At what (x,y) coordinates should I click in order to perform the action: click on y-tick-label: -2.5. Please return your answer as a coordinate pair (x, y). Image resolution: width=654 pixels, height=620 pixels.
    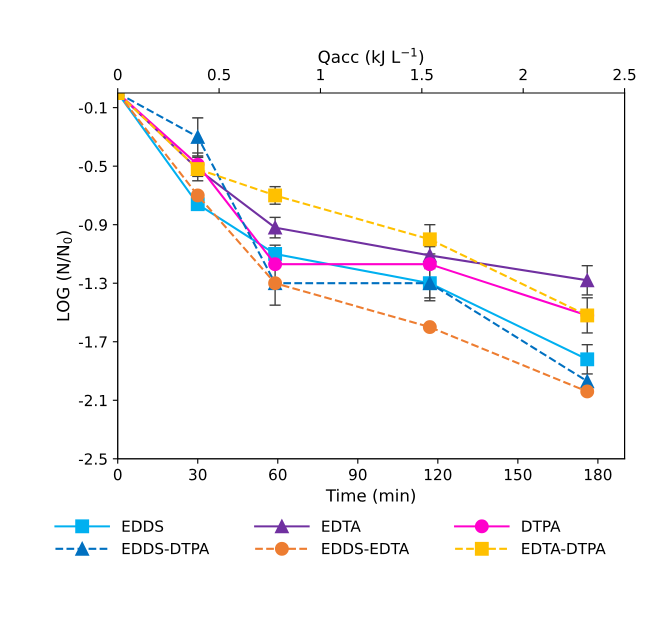
    Looking at the image, I should click on (92, 459).